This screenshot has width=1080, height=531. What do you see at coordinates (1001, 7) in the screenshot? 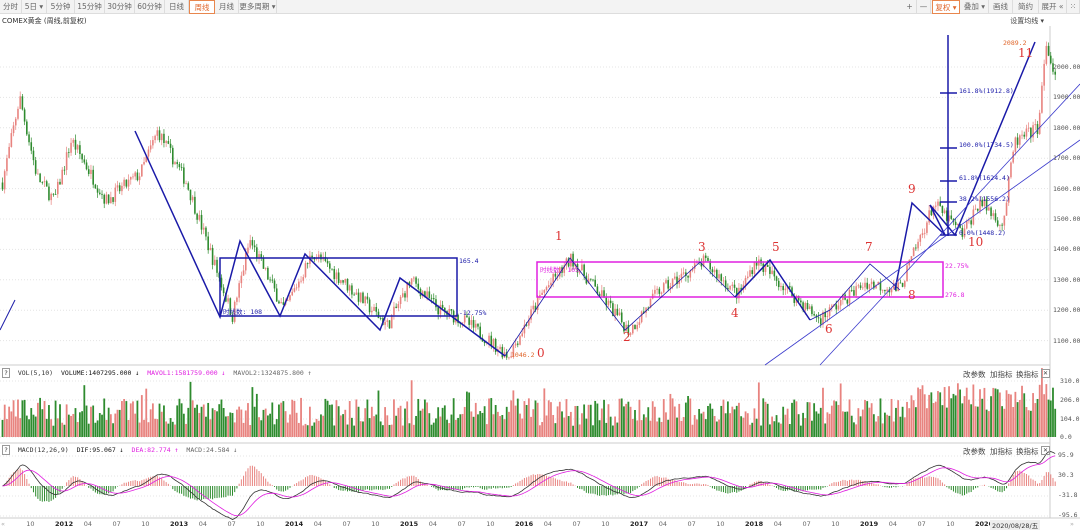
I see `draw-line-button: 画线` at bounding box center [1001, 7].